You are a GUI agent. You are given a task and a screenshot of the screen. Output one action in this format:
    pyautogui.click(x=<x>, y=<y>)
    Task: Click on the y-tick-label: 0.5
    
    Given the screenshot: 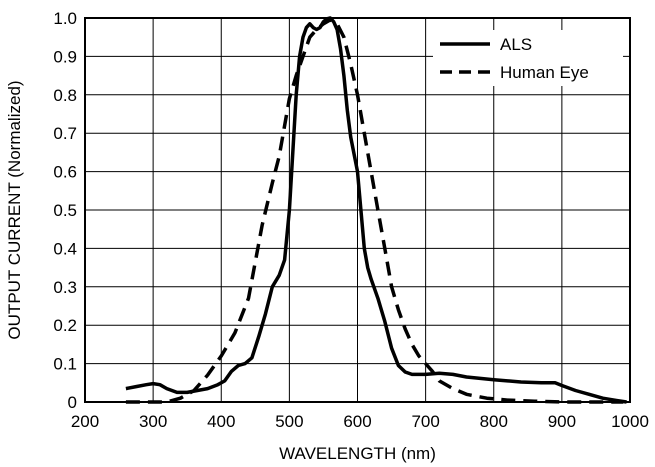 What is the action you would take?
    pyautogui.click(x=65, y=210)
    